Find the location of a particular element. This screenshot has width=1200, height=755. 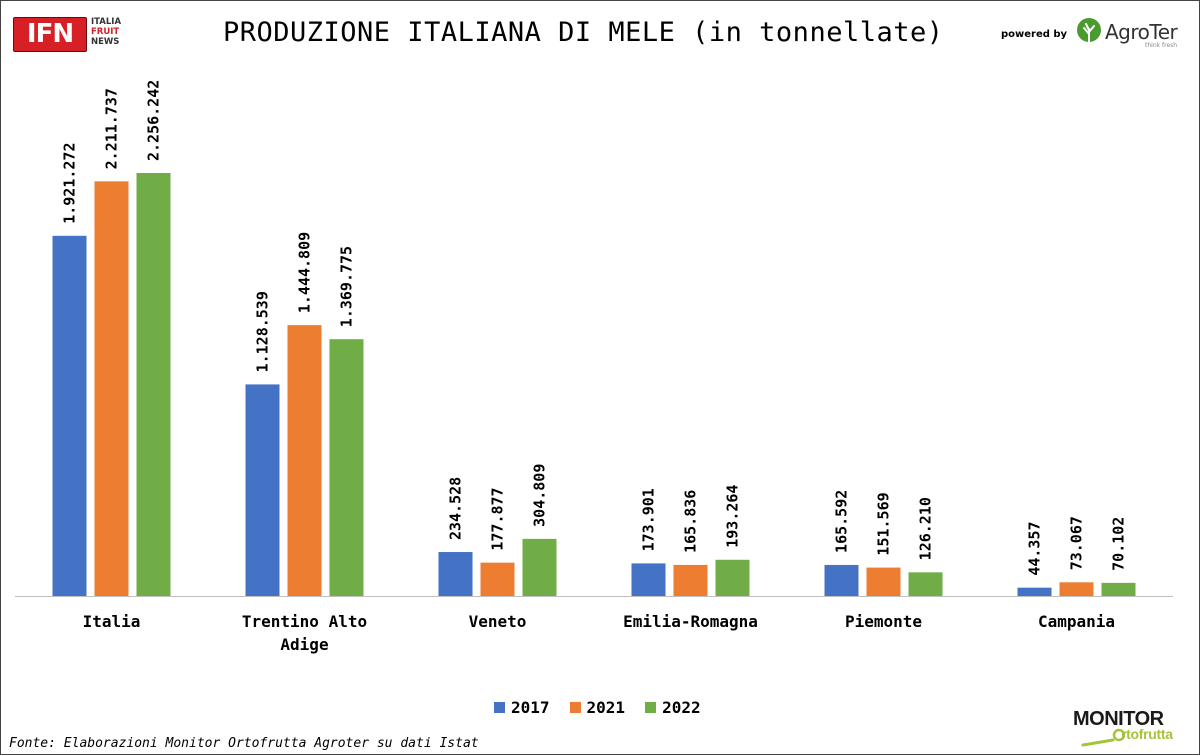

magnifier-icon is located at coordinates (1103, 737).